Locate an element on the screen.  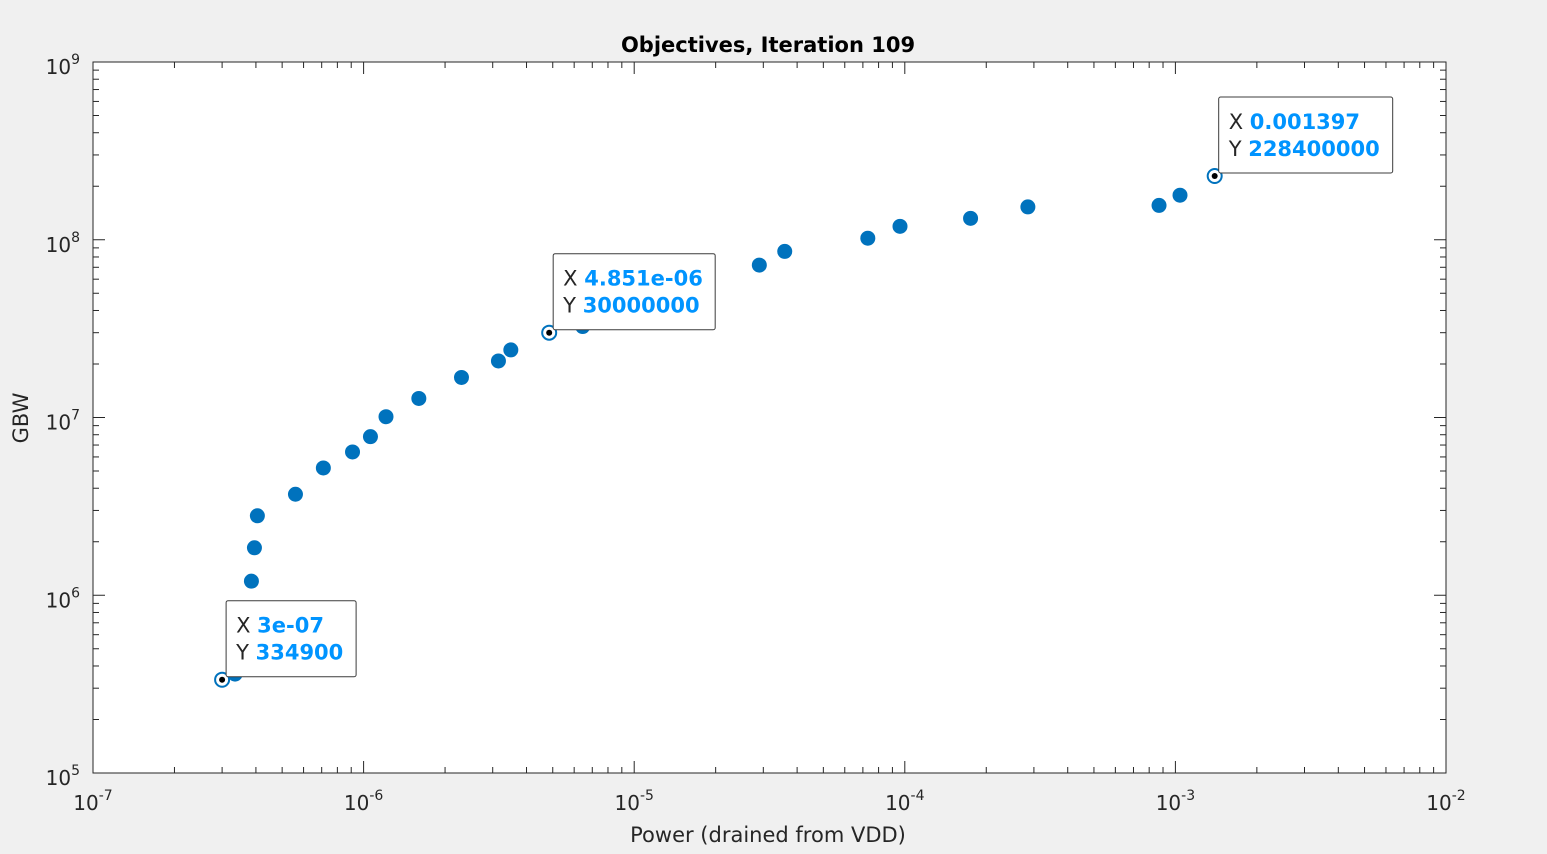
datatip-y-row: Y 334900 is located at coordinates (289, 653).